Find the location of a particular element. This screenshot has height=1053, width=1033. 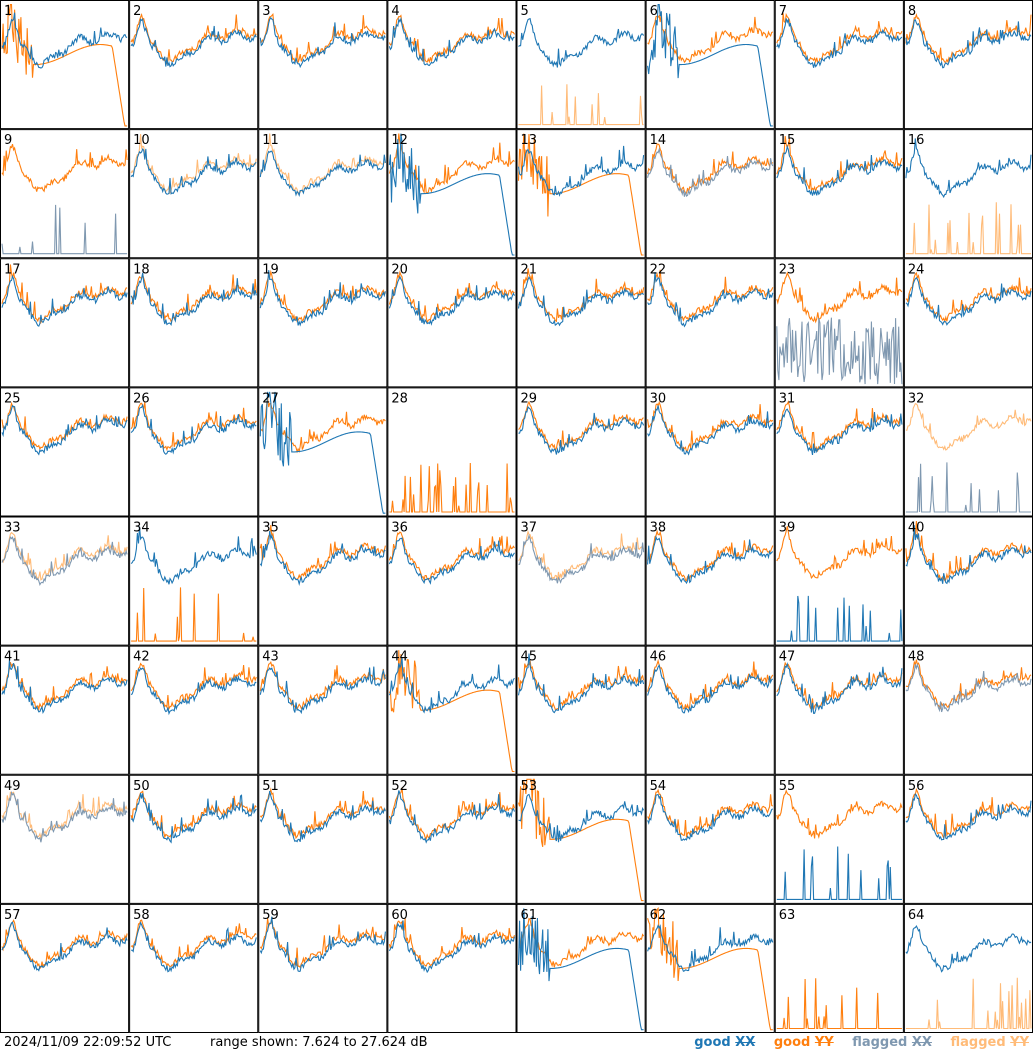

panel-60: 60 is located at coordinates (452, 968).